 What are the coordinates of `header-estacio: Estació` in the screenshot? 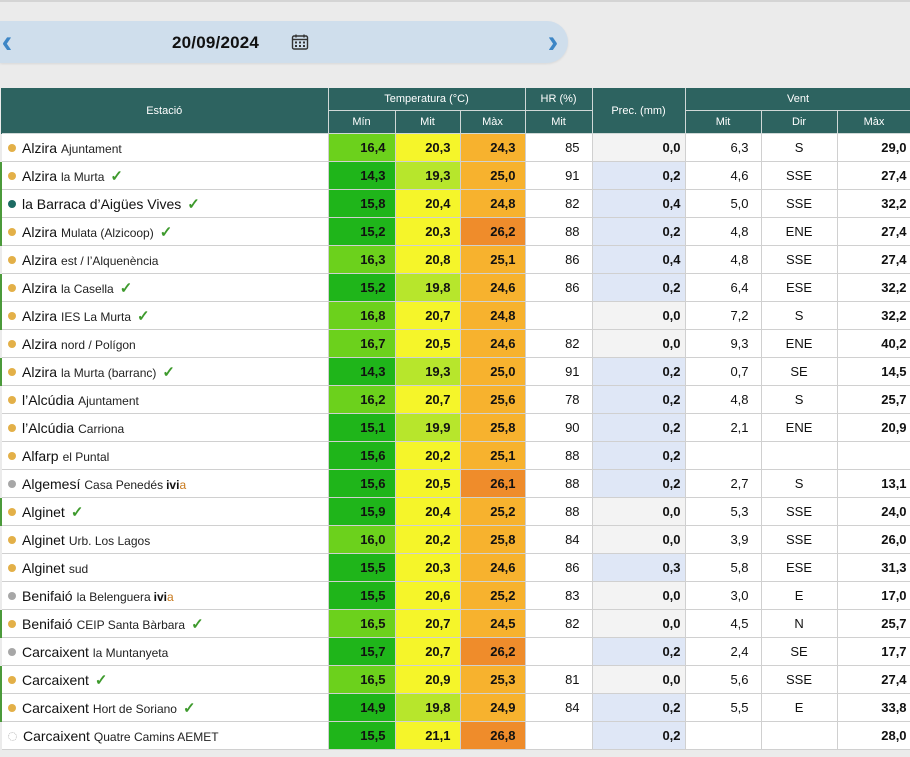 It's located at (165, 111).